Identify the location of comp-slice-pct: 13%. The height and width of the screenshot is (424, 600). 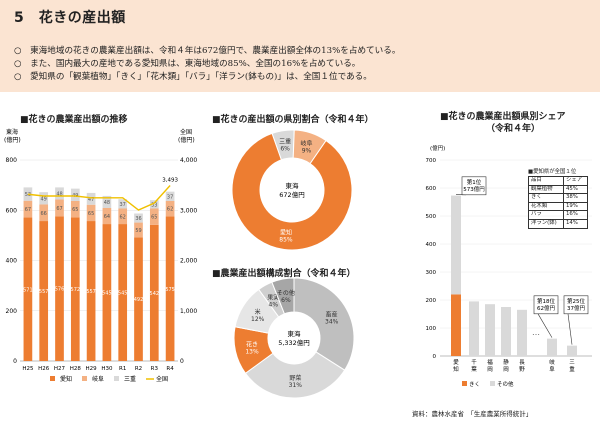
(252, 351).